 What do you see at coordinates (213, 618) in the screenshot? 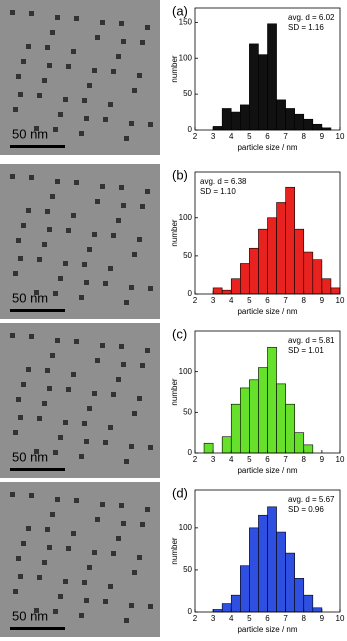
I see `x-tick-label: 3` at bounding box center [213, 618].